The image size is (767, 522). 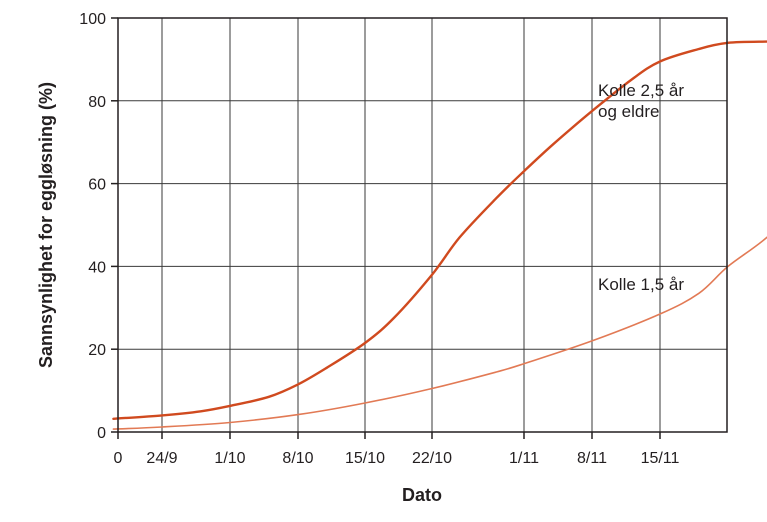 I want to click on y-tick-label: 40, so click(x=97, y=267).